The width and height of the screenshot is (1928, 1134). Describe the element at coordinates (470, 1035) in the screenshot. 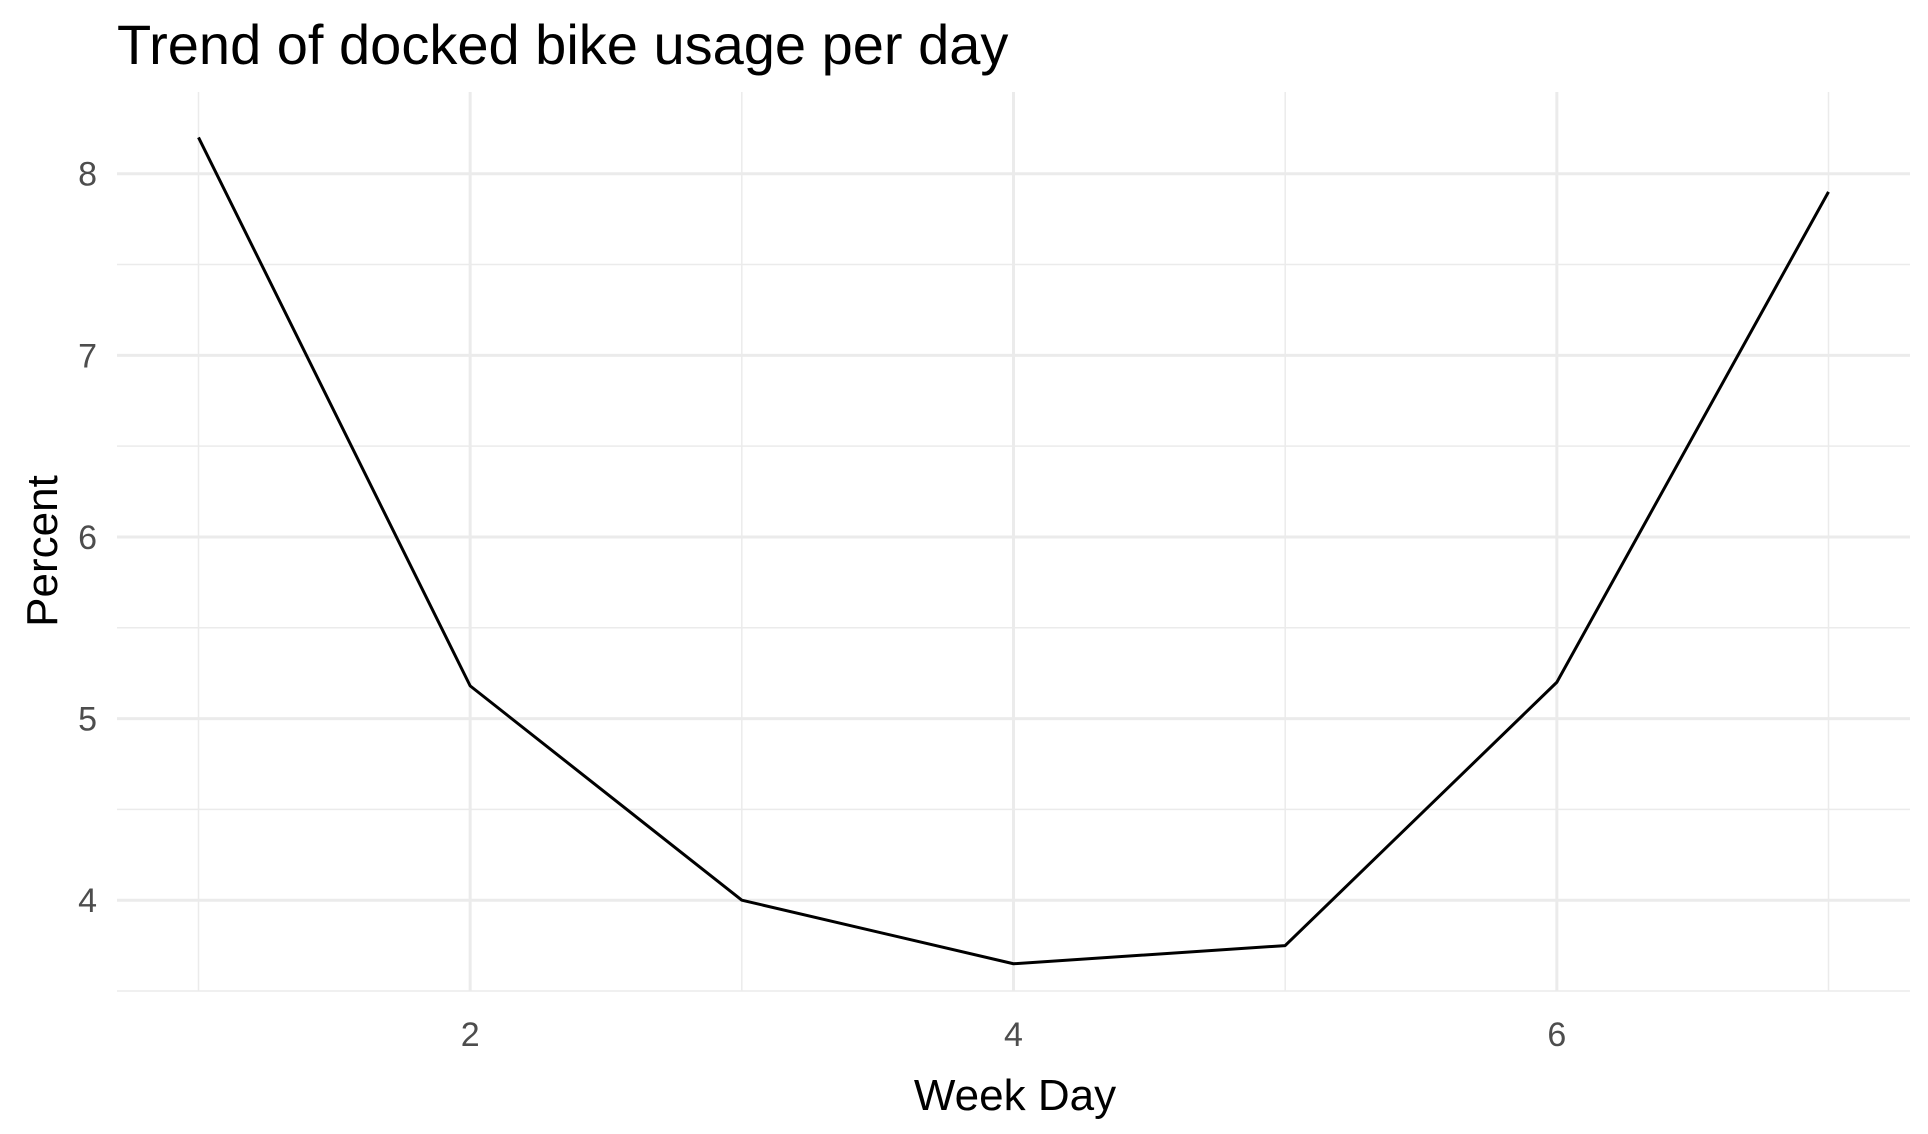

I see `x-tick-label: 2` at that location.